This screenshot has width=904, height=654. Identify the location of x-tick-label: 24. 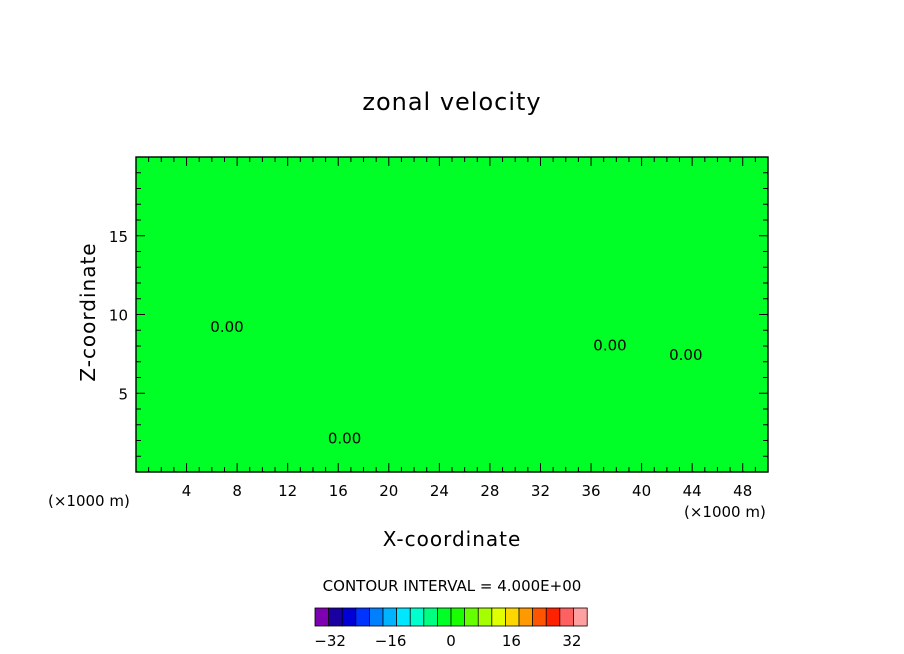
(439, 491).